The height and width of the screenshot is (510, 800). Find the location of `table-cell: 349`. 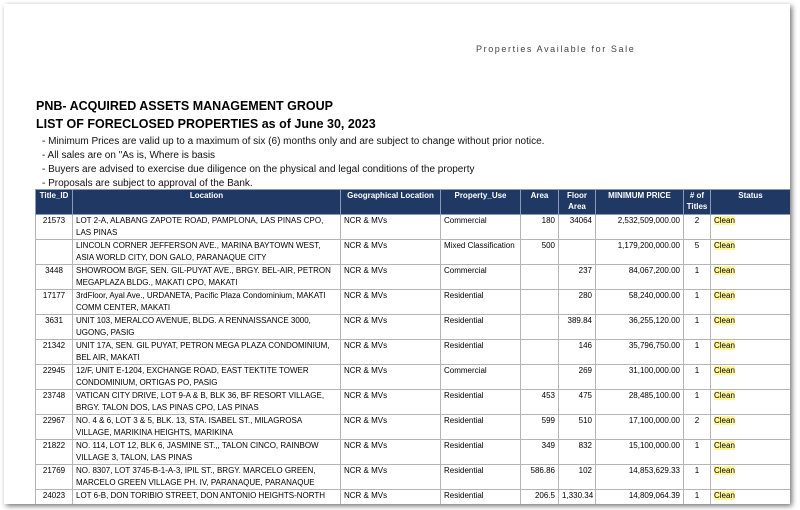

table-cell: 349 is located at coordinates (539, 452).